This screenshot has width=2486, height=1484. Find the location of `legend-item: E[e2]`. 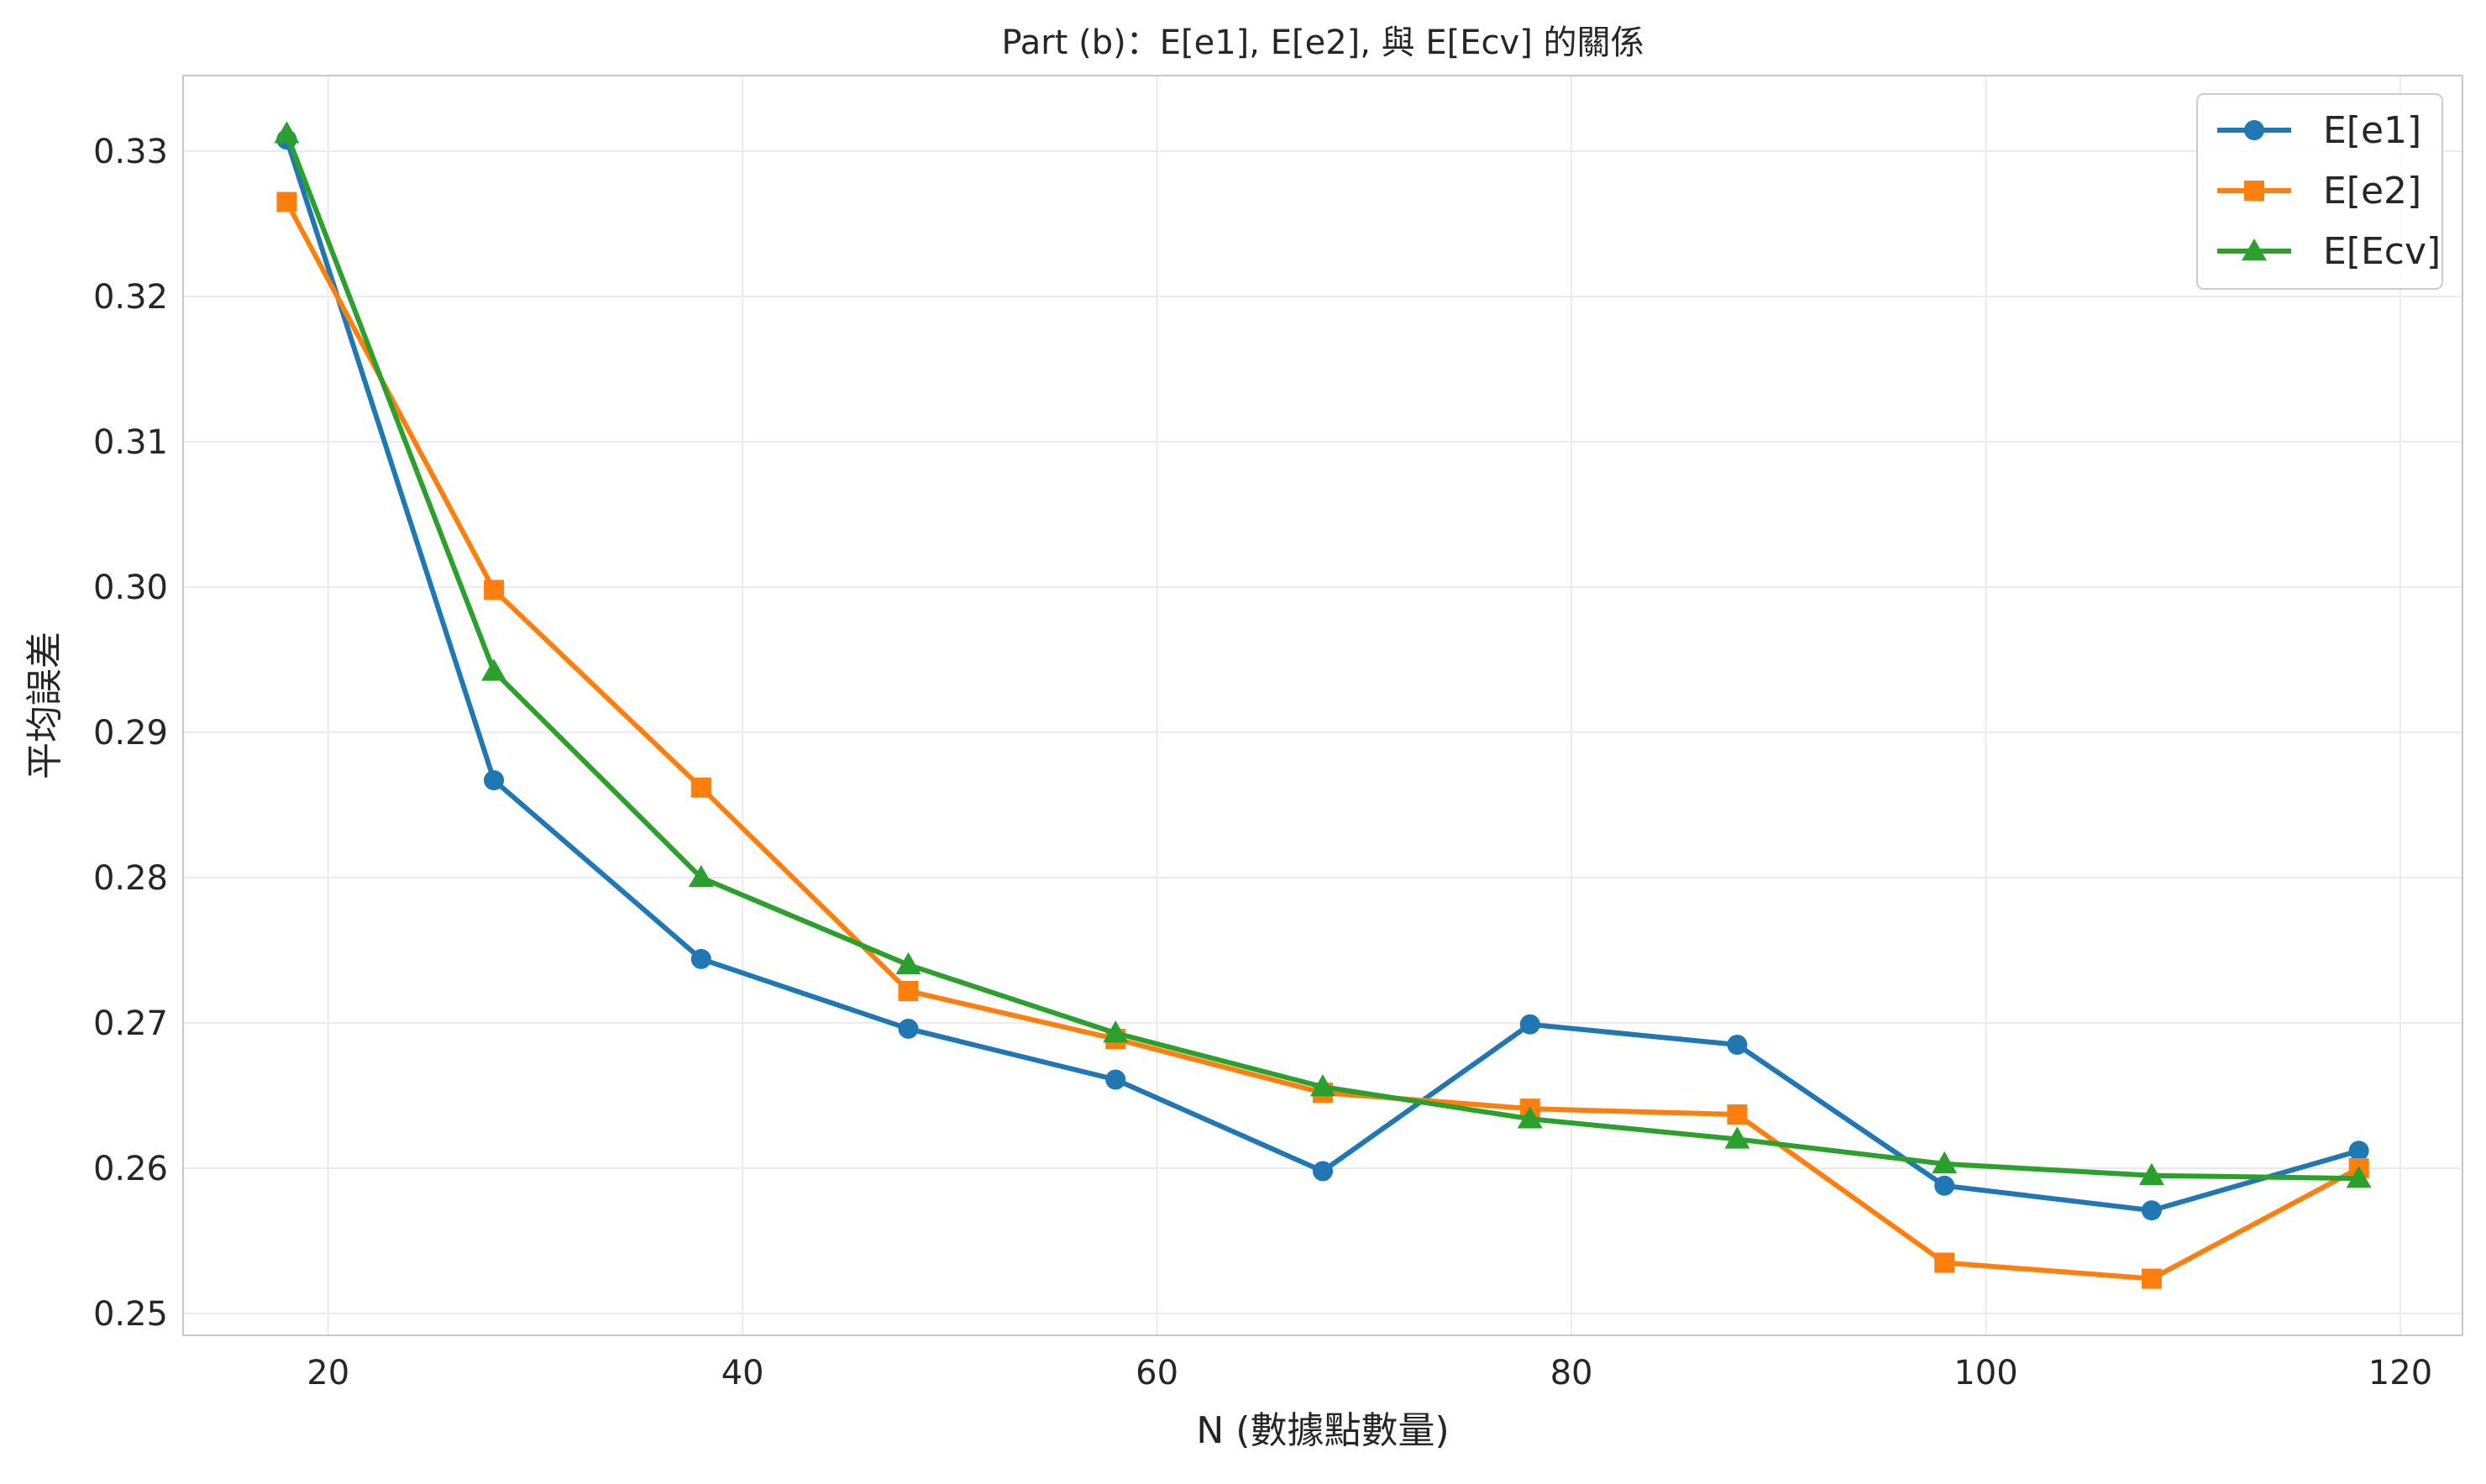

legend-item: E[e2] is located at coordinates (2319, 191).